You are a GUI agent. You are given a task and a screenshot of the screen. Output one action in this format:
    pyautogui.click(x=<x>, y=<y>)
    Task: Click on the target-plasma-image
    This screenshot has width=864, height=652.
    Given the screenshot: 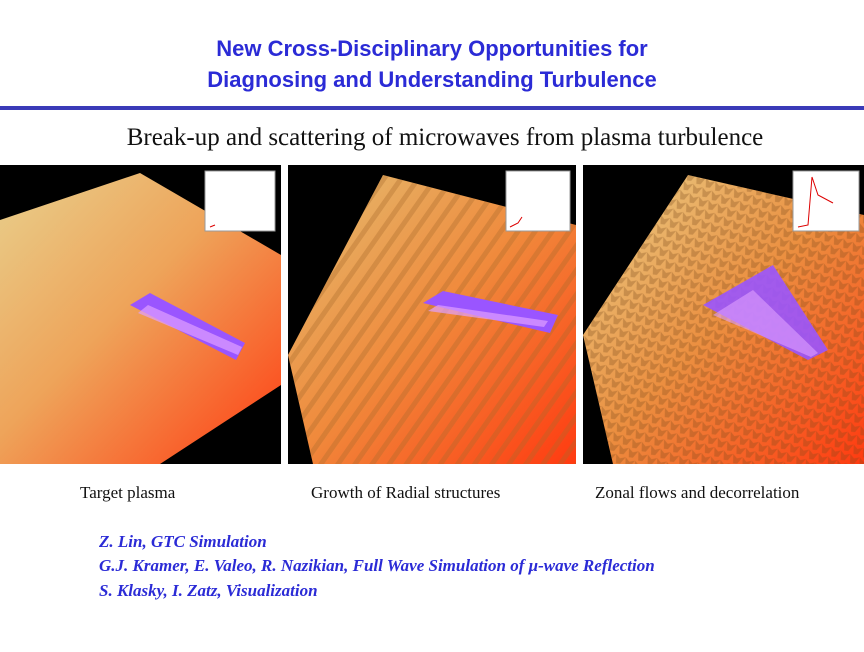 What is the action you would take?
    pyautogui.click(x=140, y=317)
    